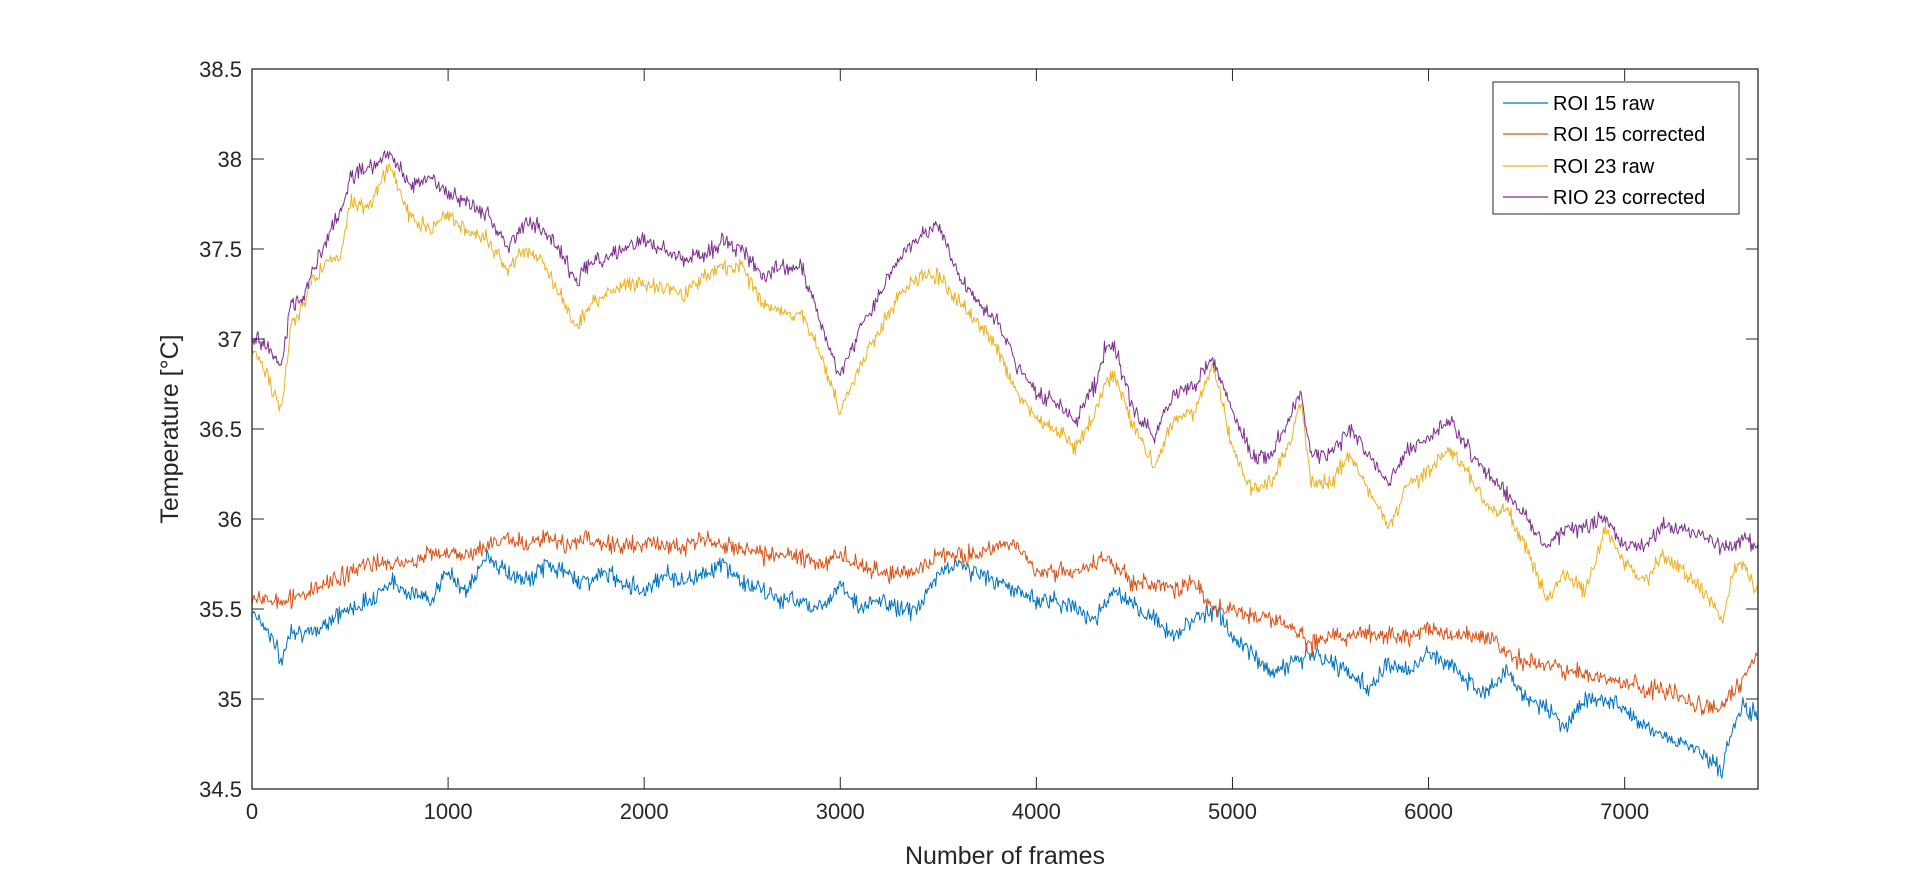  I want to click on legend-label-roi15-corrected: ROI 15 corrected, so click(1629, 135).